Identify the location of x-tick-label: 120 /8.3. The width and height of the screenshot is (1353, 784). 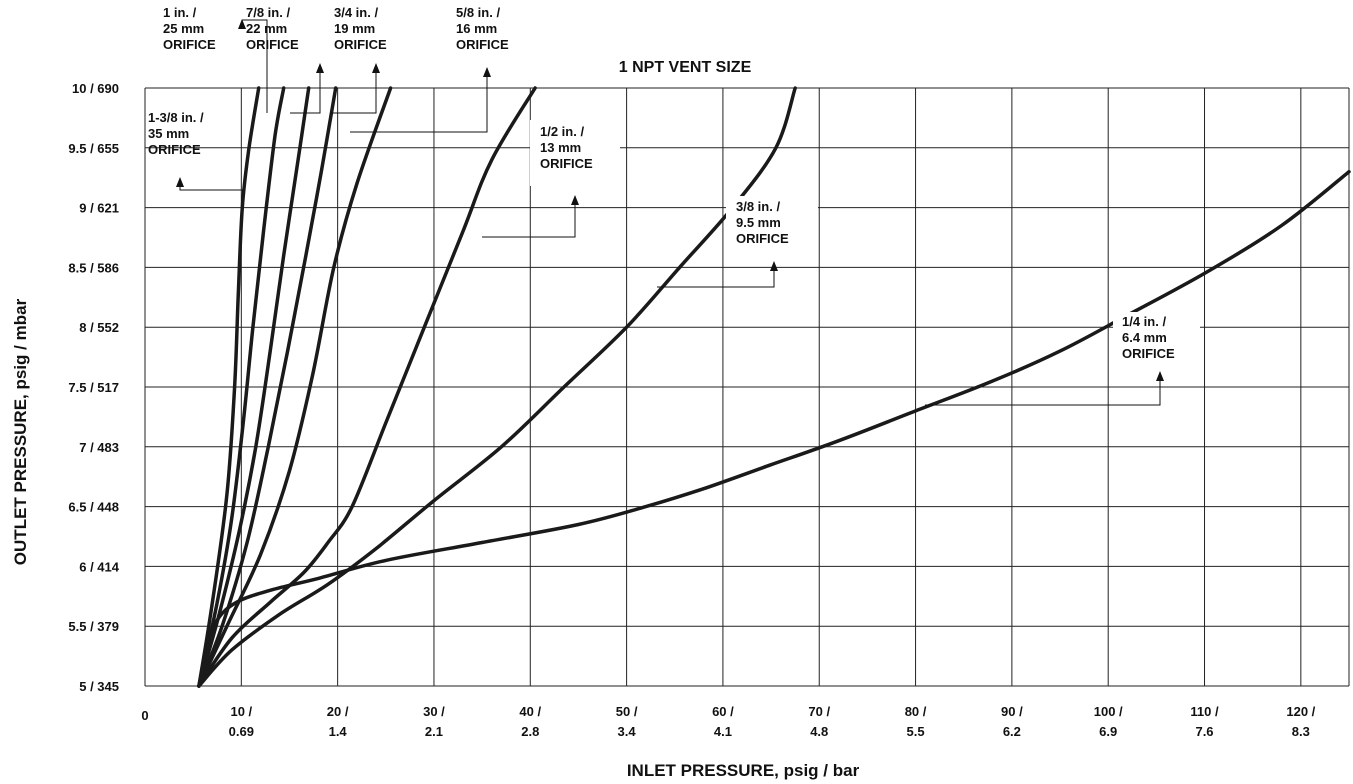
(1300, 721).